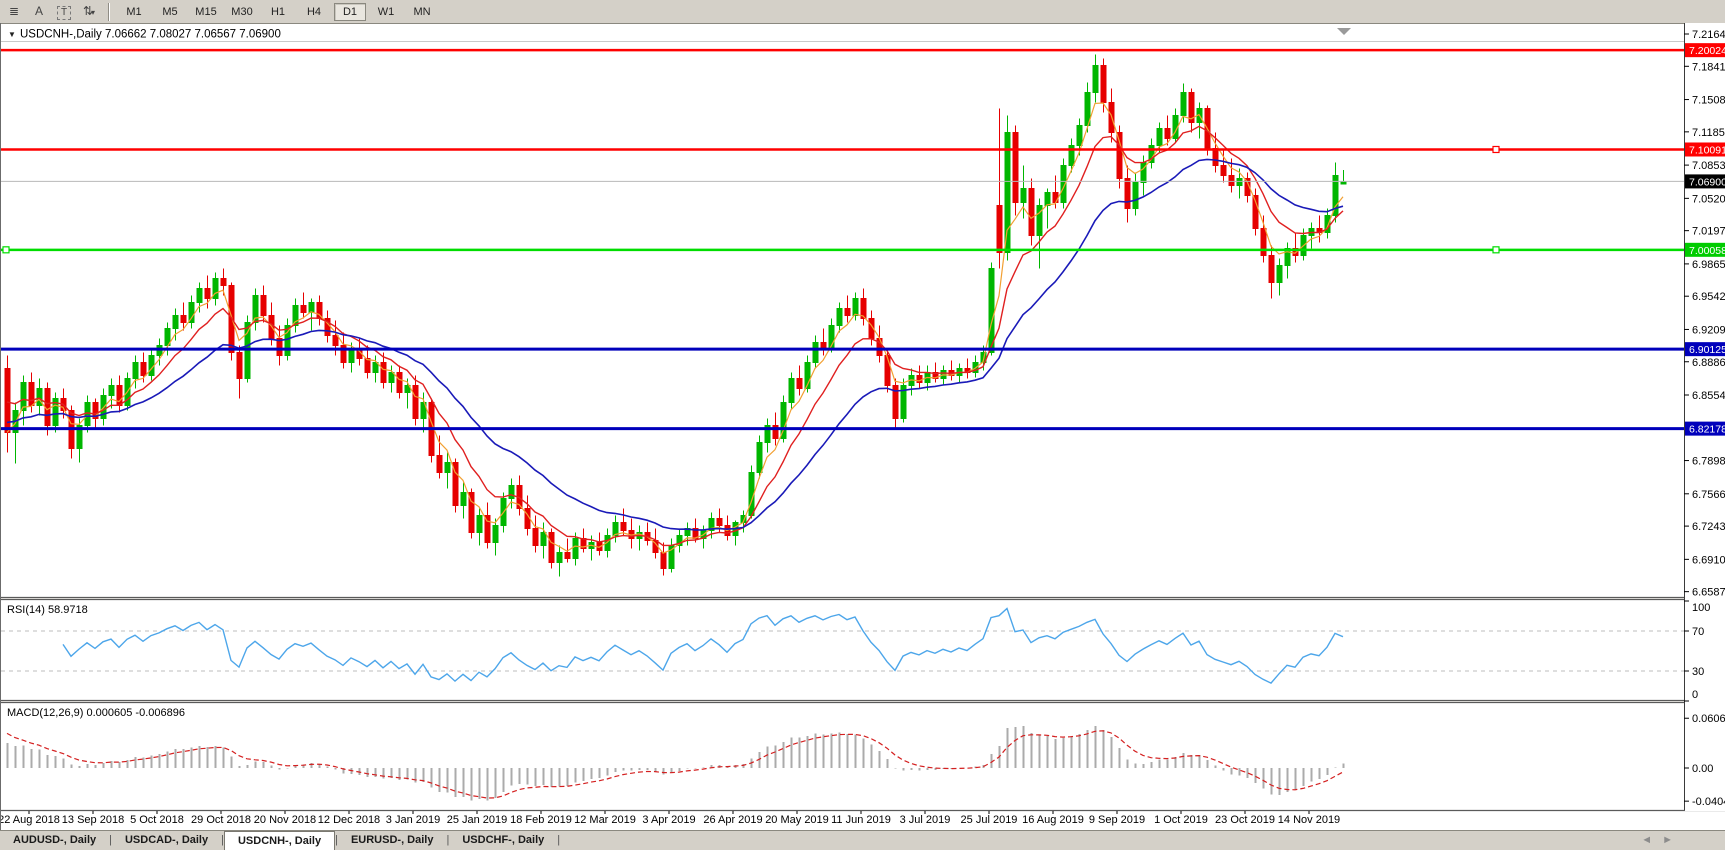 The image size is (1725, 850). Describe the element at coordinates (1708, 560) in the screenshot. I see `price-axis-label: 6.69105` at that location.